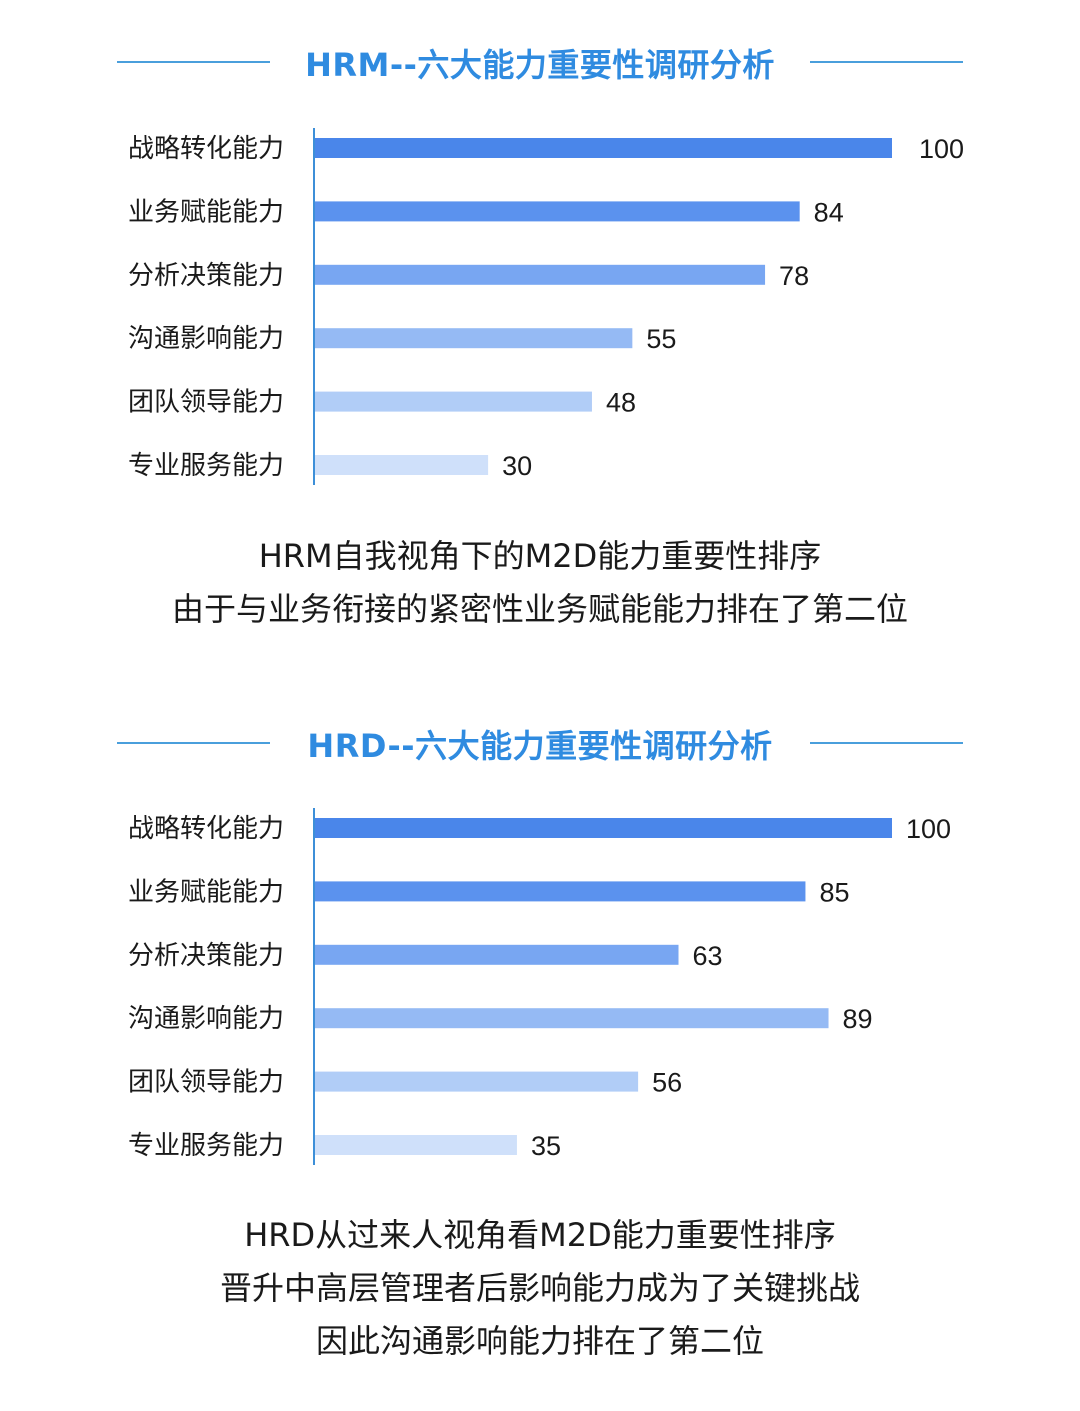  I want to click on chart-2-category-label: 战略转化能力, so click(206, 829).